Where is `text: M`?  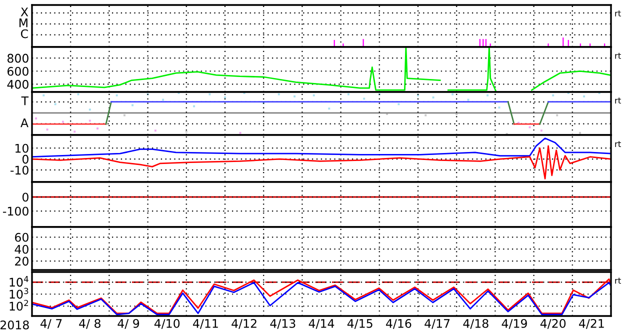 text: M is located at coordinates (24, 23).